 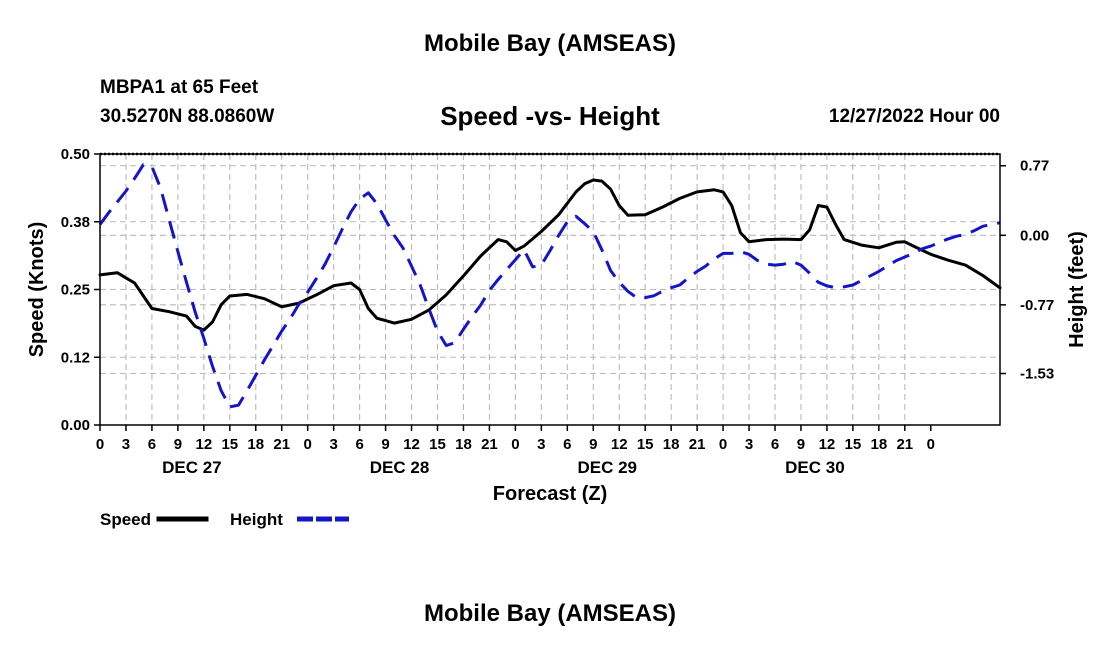 What do you see at coordinates (187, 116) in the screenshot?
I see `coordinates-label: 30.5270N 88.0860W` at bounding box center [187, 116].